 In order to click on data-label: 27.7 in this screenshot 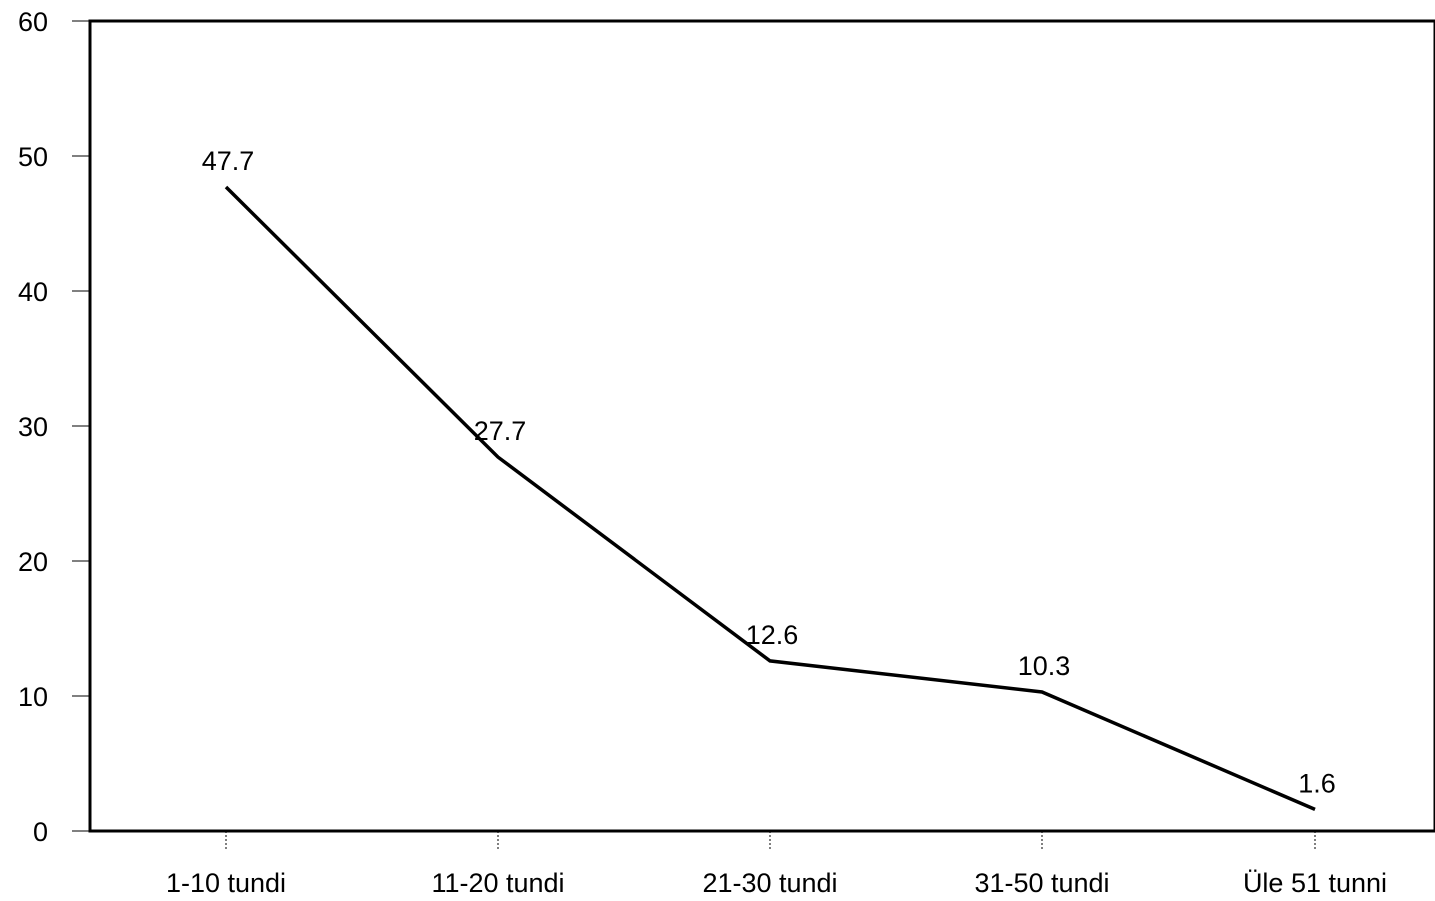, I will do `click(500, 431)`.